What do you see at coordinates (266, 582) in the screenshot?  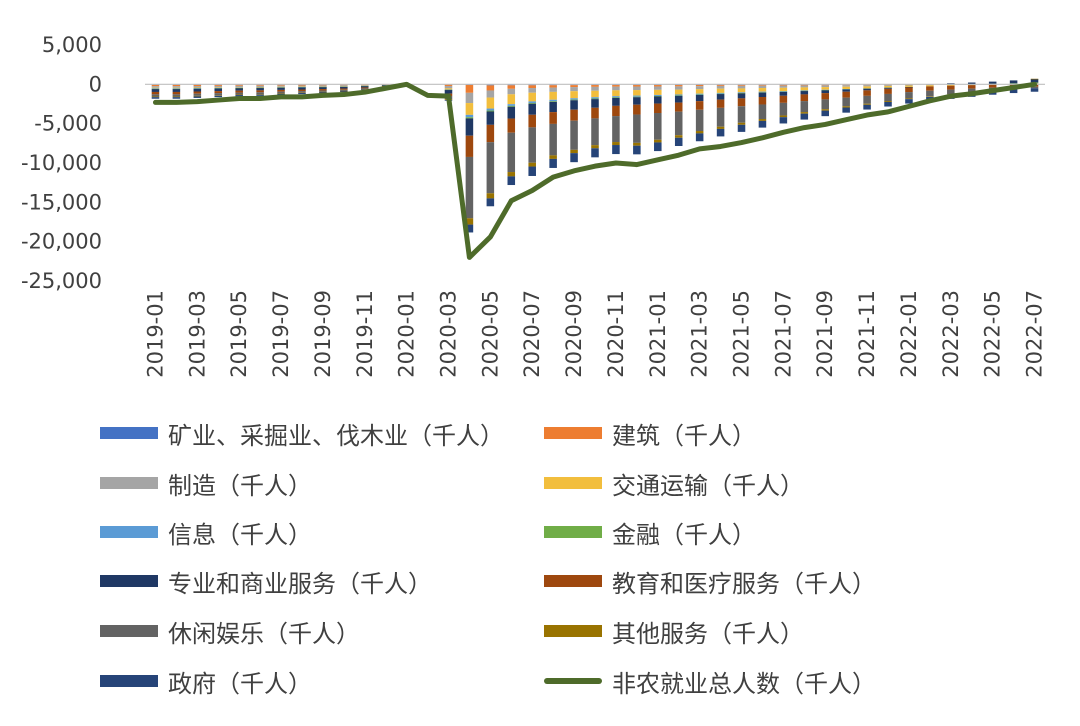 I see `legend-item: 专业和商业服务（千人）` at bounding box center [266, 582].